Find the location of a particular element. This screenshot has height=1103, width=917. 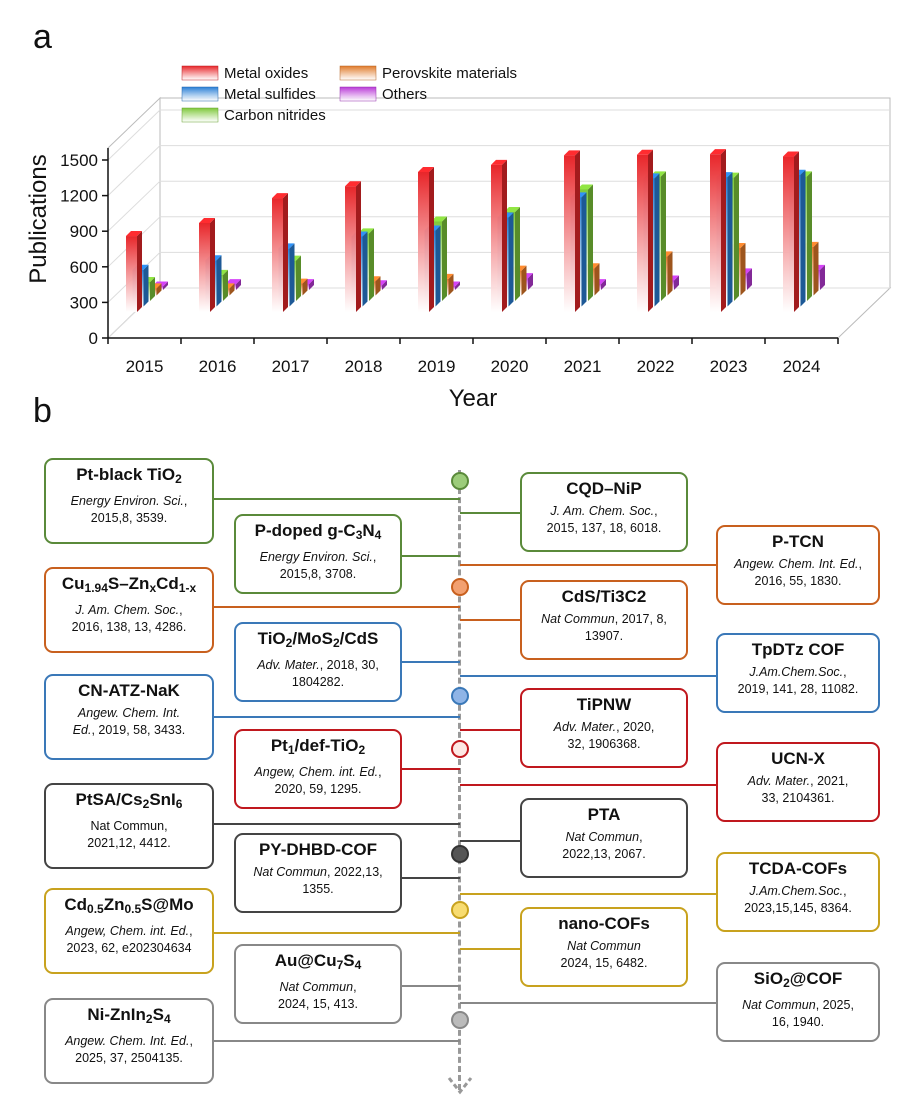

bar-metal-oxides-2023-top is located at coordinates (718, 152).